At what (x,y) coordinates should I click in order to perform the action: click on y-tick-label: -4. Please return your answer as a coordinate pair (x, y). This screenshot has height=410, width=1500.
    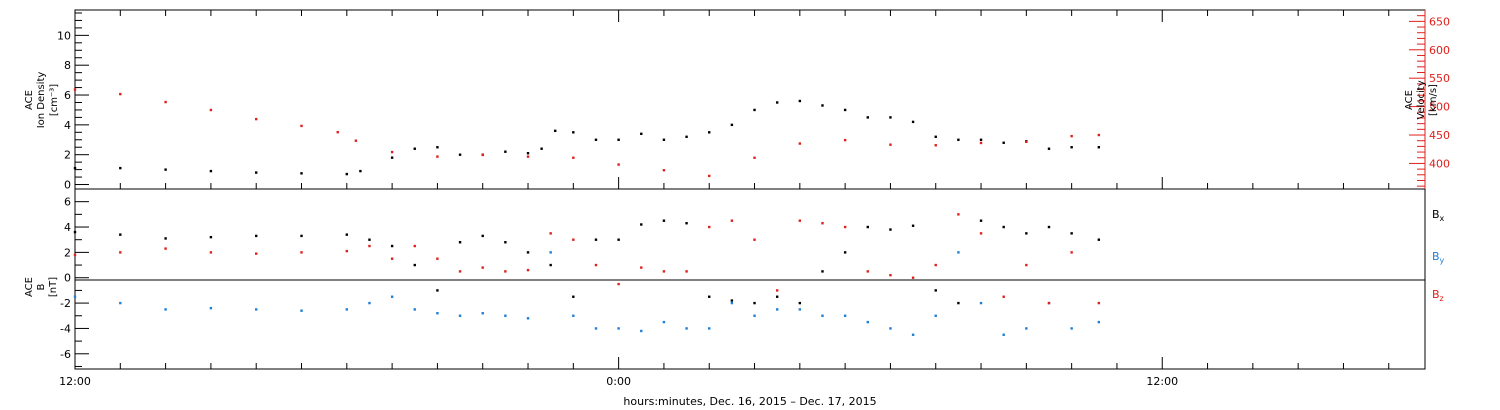
    Looking at the image, I should click on (65, 328).